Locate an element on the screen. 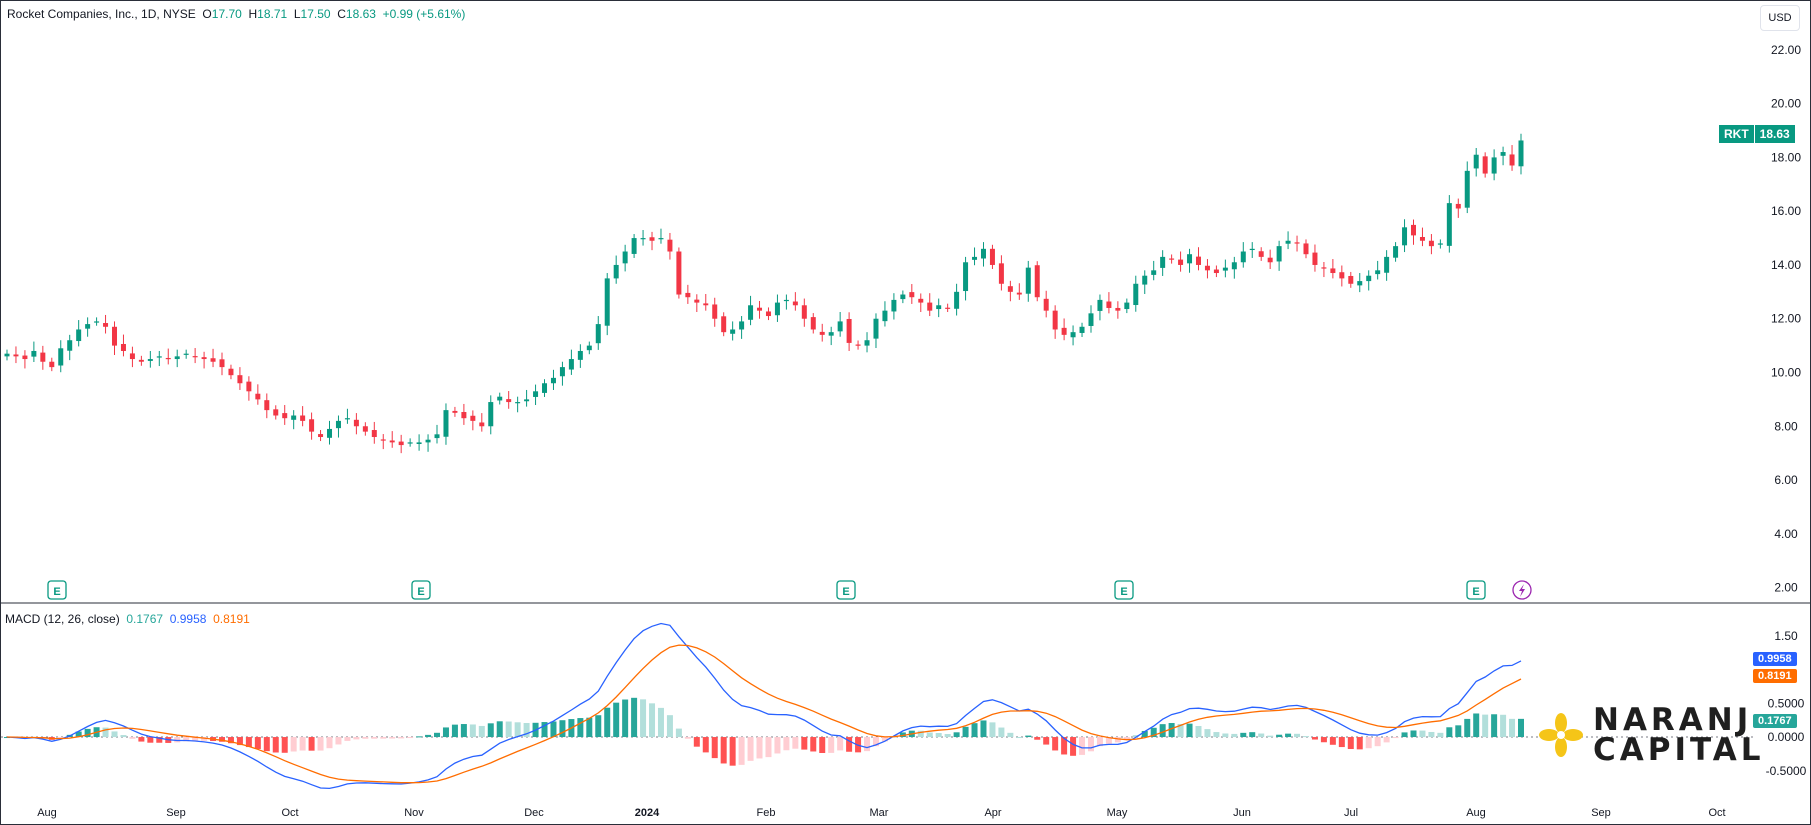 This screenshot has width=1811, height=825. open-value: 17.70 is located at coordinates (226, 14).